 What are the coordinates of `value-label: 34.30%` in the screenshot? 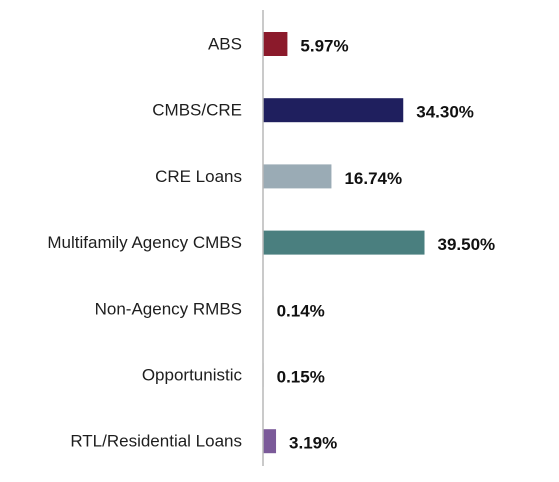 It's located at (445, 112).